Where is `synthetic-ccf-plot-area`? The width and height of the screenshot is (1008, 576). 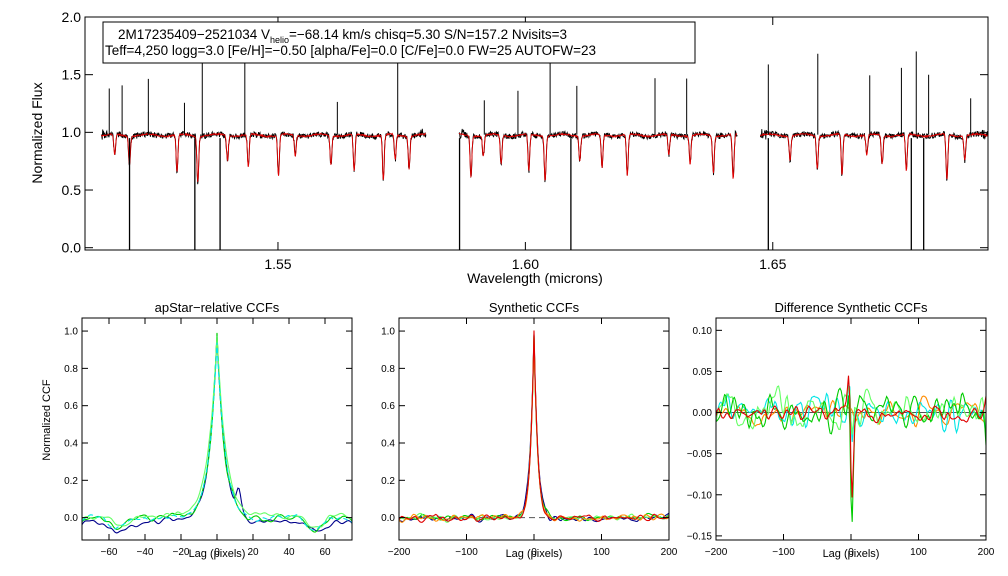
synthetic-ccf-plot-area is located at coordinates (534, 426).